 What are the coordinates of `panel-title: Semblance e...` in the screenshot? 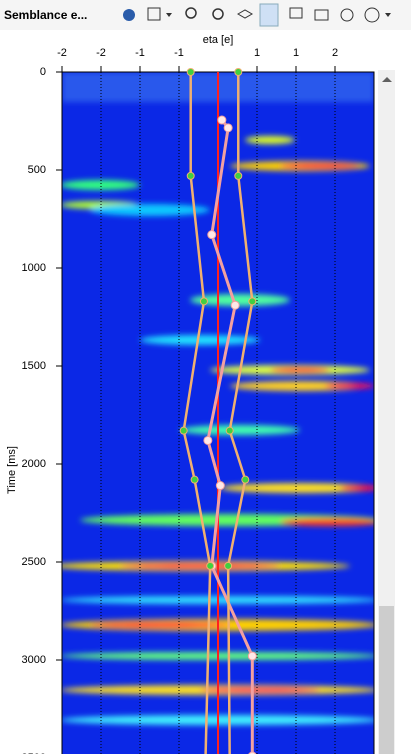 It's located at (46, 15).